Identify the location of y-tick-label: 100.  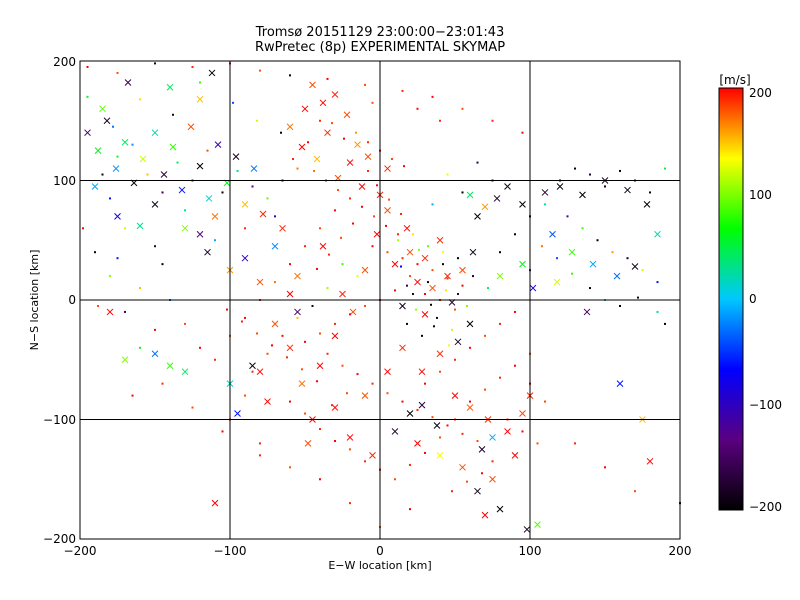
(64, 181).